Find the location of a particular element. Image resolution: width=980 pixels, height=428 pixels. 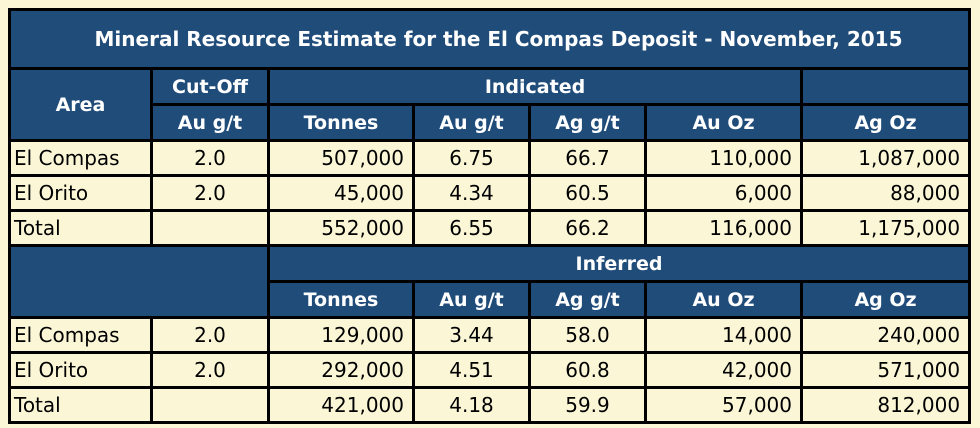

col-header-au-gt: Au g/t is located at coordinates (471, 122).